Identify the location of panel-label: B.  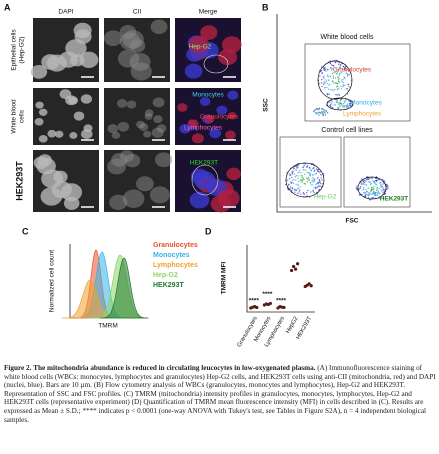
(265, 7).